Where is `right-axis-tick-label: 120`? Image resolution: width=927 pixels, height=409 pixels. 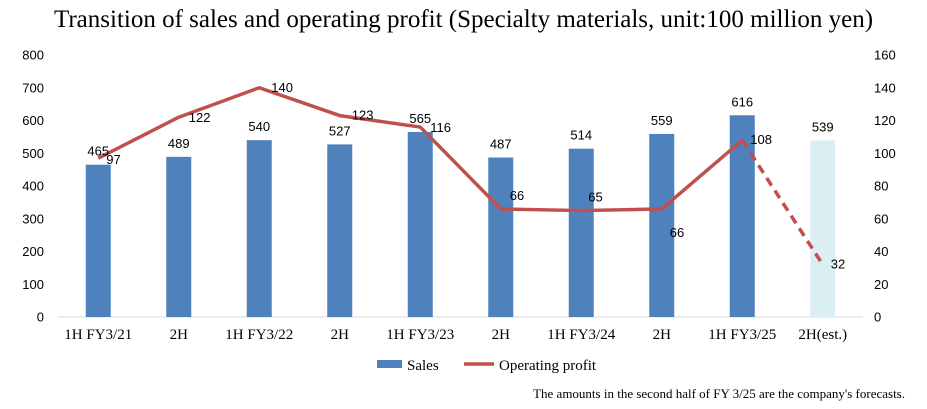 right-axis-tick-label: 120 is located at coordinates (885, 120).